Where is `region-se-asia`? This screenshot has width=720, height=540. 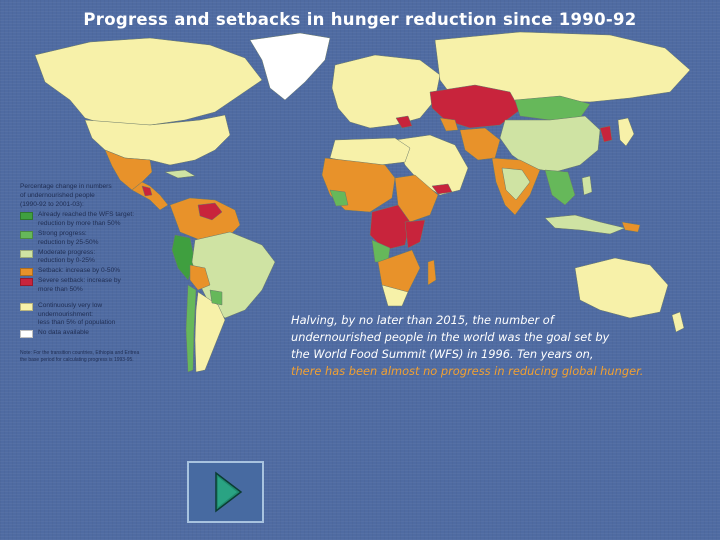
region-se-asia is located at coordinates (560, 187).